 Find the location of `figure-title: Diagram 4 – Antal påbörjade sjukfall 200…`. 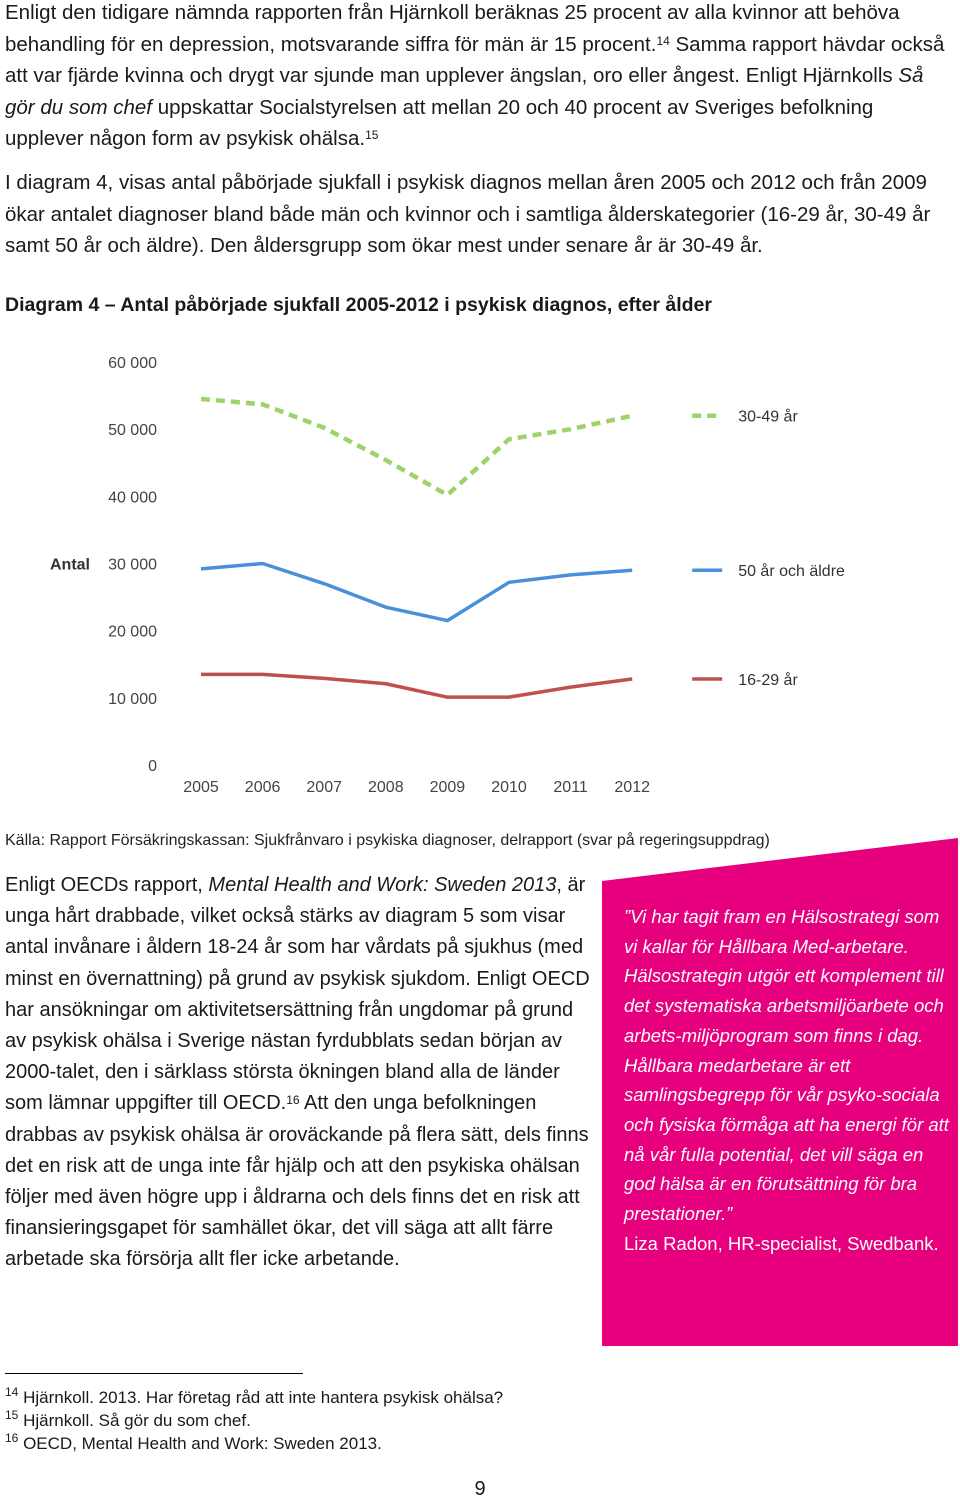

figure-title: Diagram 4 – Antal påbörjade sjukfall 200… is located at coordinates (358, 305).